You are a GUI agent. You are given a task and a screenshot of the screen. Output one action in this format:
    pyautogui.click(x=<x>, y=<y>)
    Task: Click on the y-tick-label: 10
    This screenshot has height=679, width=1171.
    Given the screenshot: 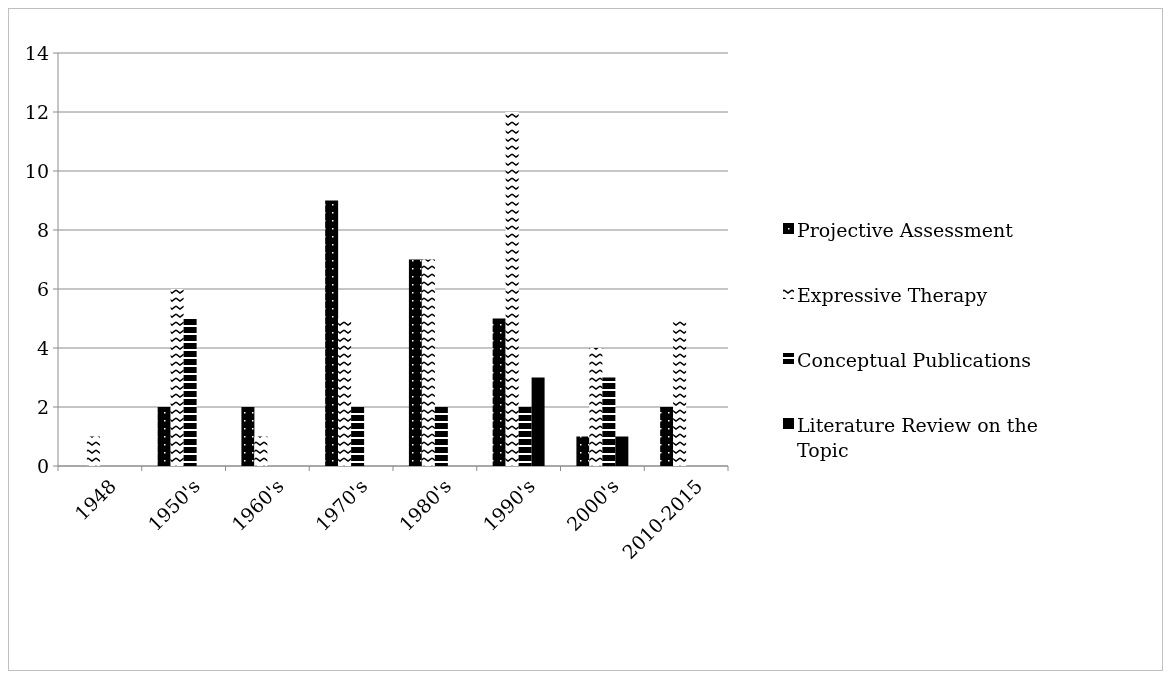 What is the action you would take?
    pyautogui.click(x=36, y=170)
    